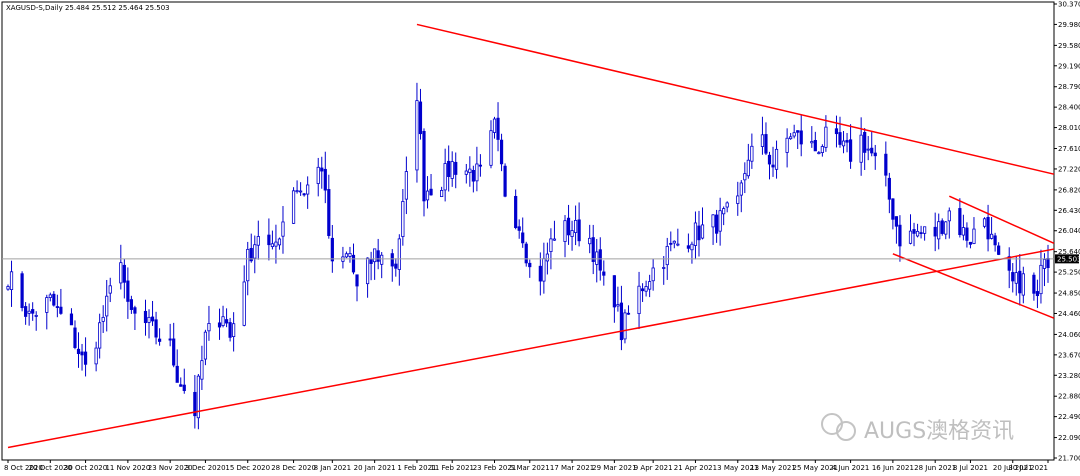  Describe the element at coordinates (653, 468) in the screenshot. I see `x-tick-label: 9 Apr 2021` at that location.